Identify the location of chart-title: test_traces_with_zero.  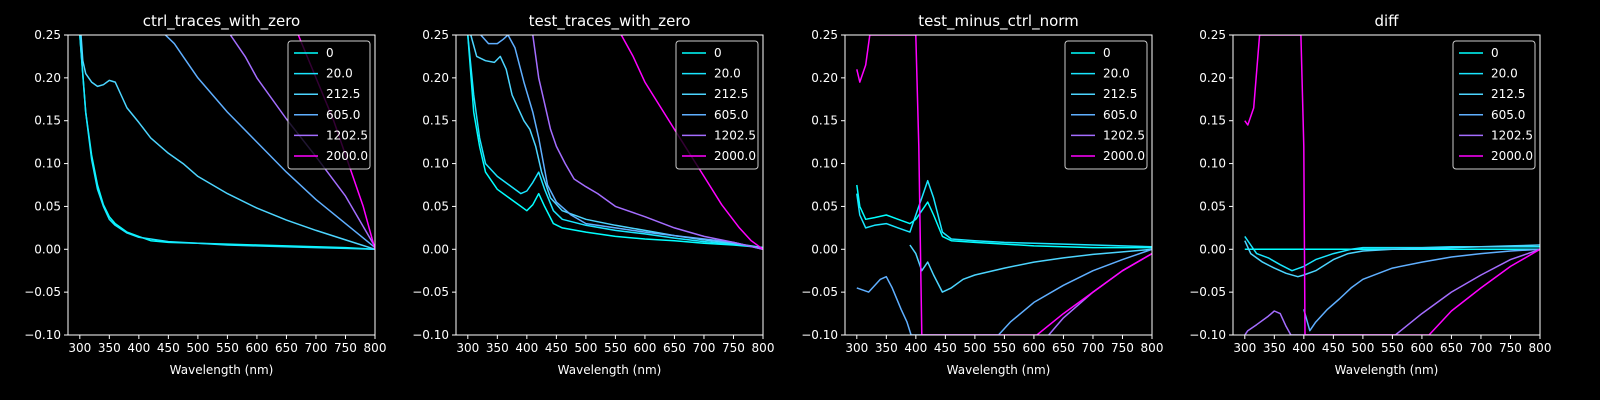
(610, 21).